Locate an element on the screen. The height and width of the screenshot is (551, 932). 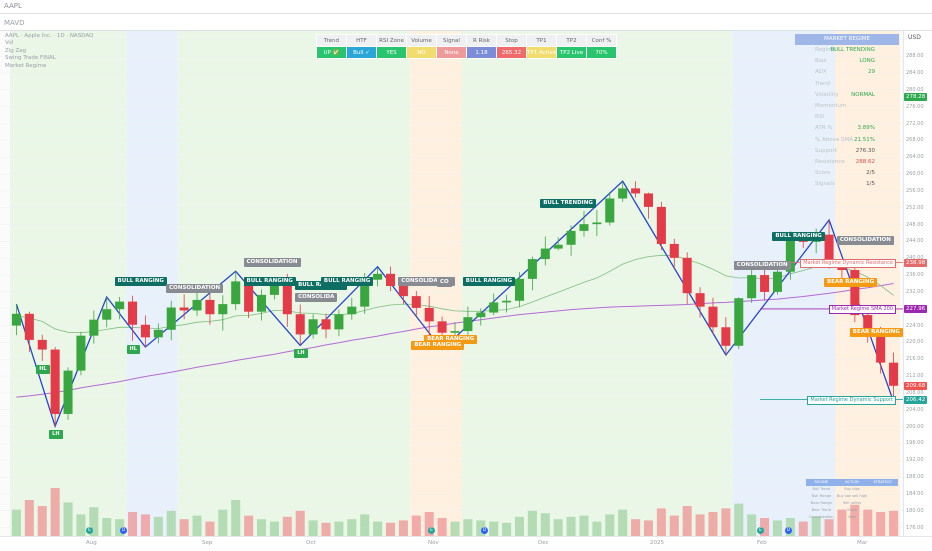
regime-row-key: Regime is located at coordinates (825, 50).